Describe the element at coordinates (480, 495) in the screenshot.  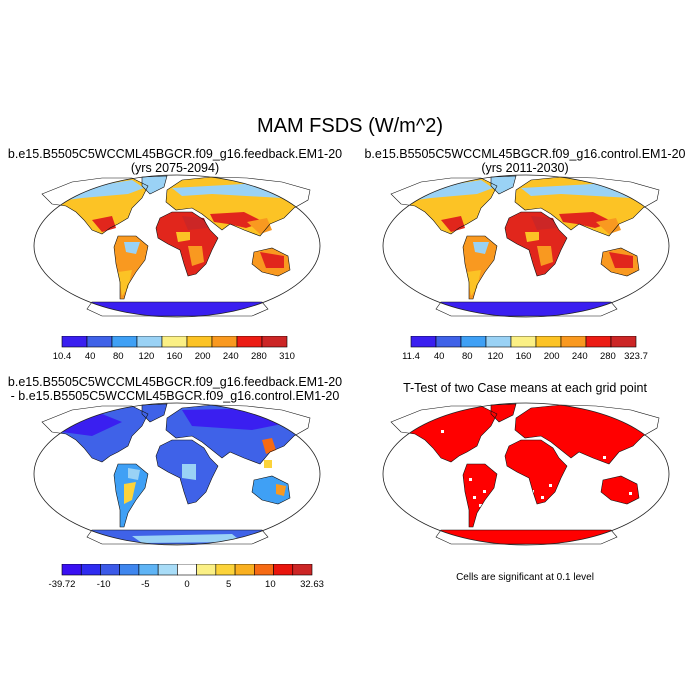
I see `coastline-sa` at that location.